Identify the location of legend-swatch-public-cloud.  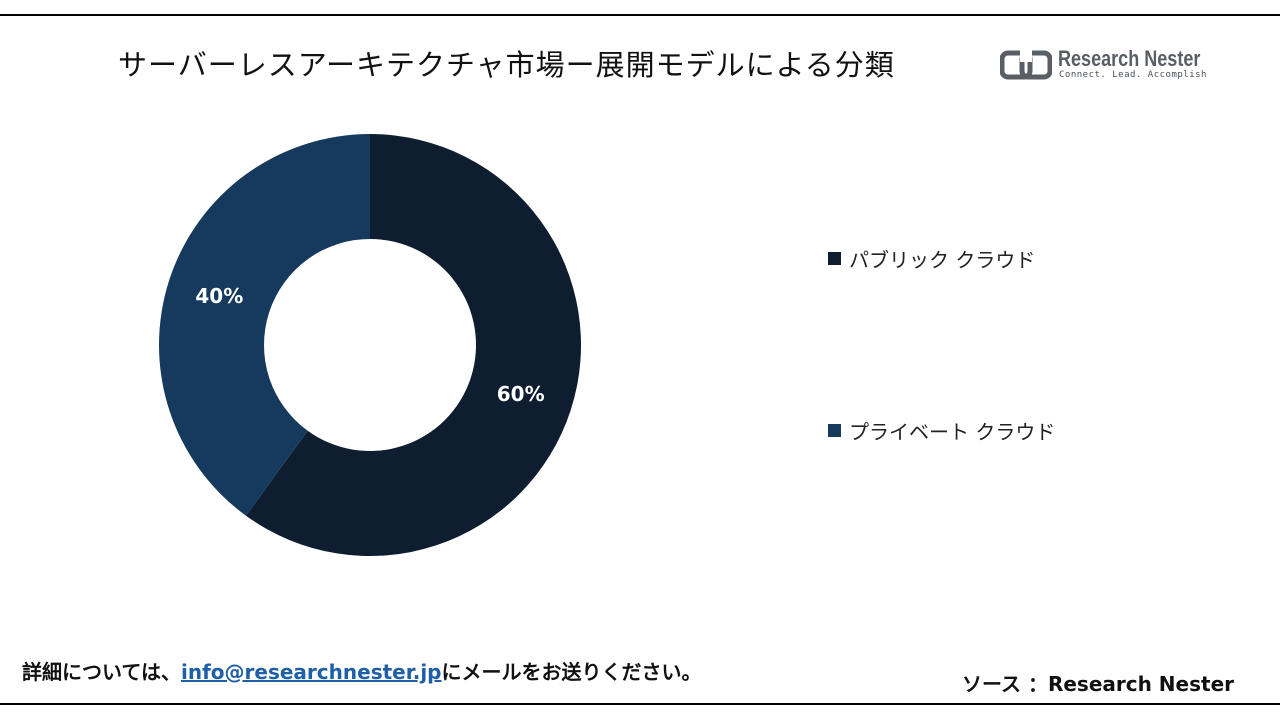
(834, 258).